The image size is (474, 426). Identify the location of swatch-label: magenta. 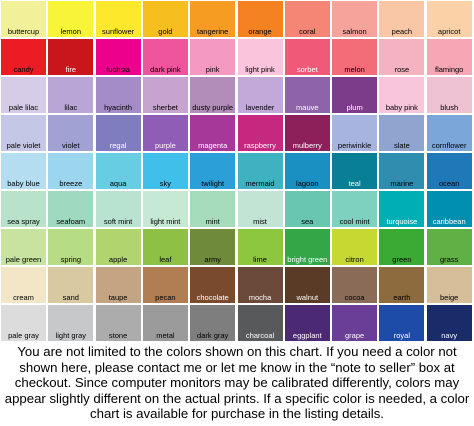
(213, 145).